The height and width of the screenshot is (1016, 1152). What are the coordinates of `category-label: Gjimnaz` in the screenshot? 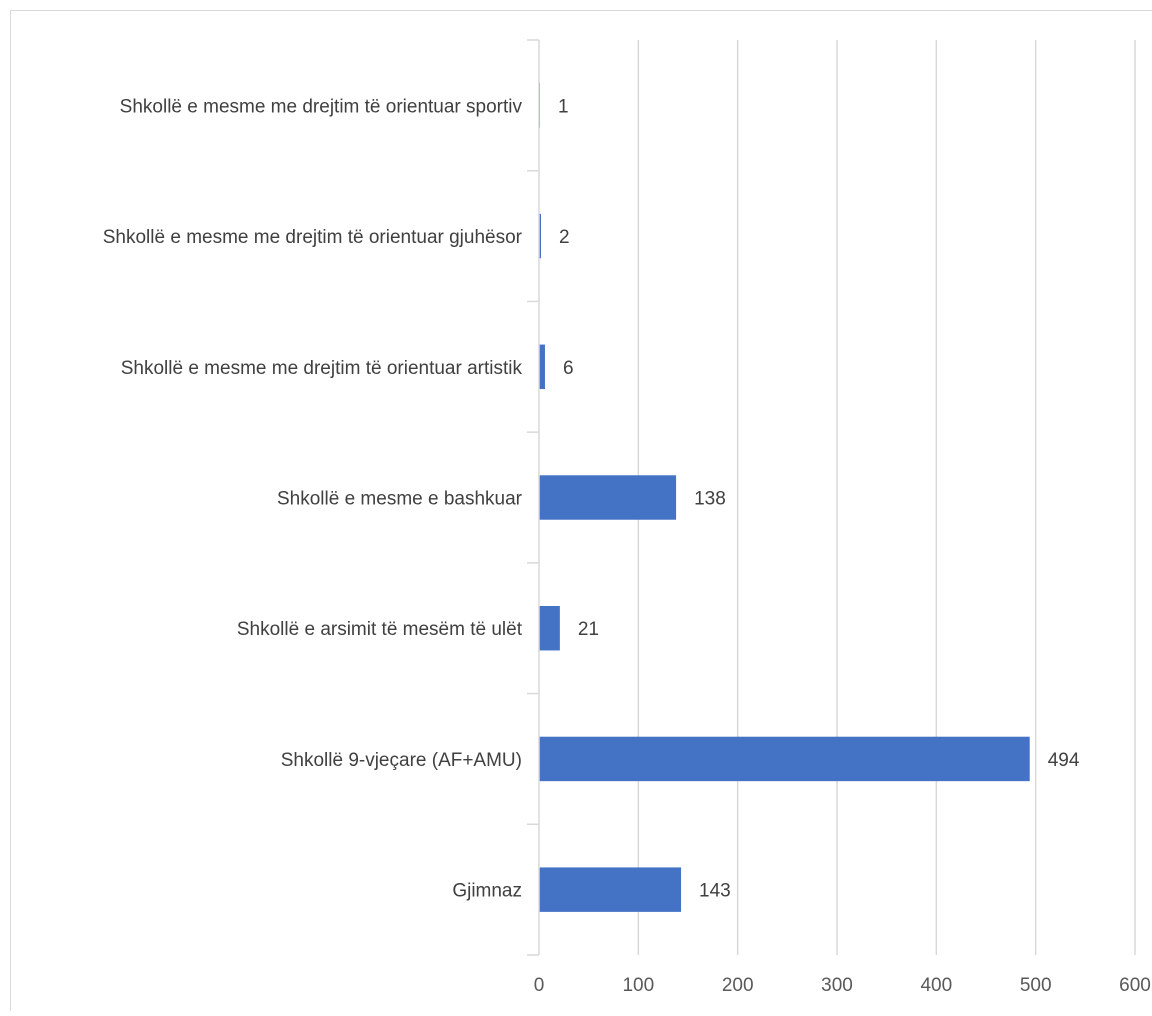 It's located at (487, 891).